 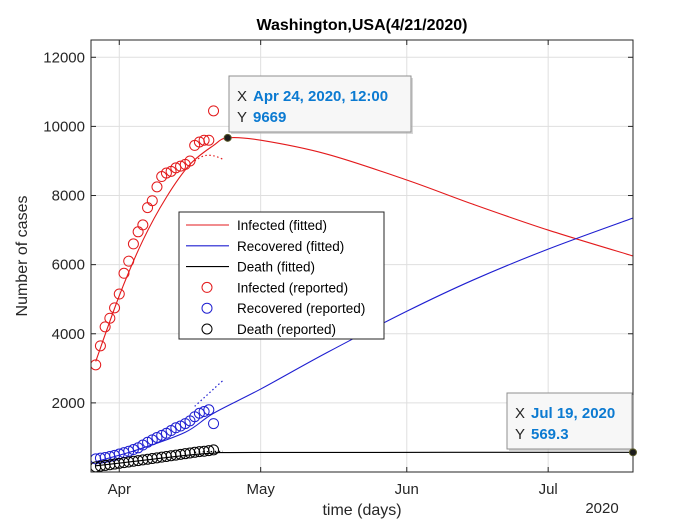 What do you see at coordinates (407, 489) in the screenshot?
I see `x-tick-label: Jun` at bounding box center [407, 489].